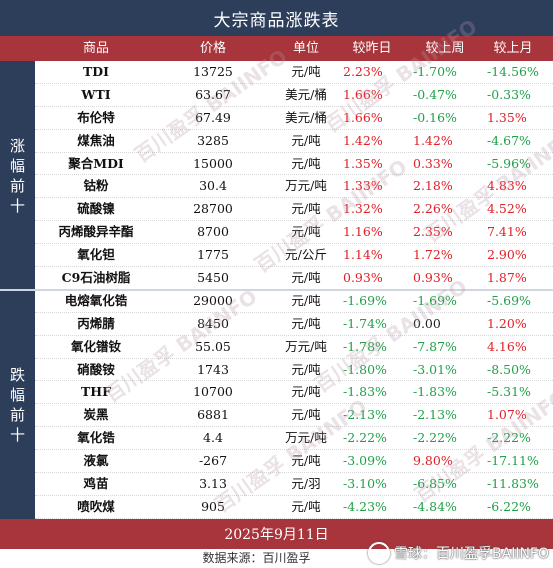 The height and width of the screenshot is (568, 553). What do you see at coordinates (365, 392) in the screenshot?
I see `change-day: -1.83%` at bounding box center [365, 392].